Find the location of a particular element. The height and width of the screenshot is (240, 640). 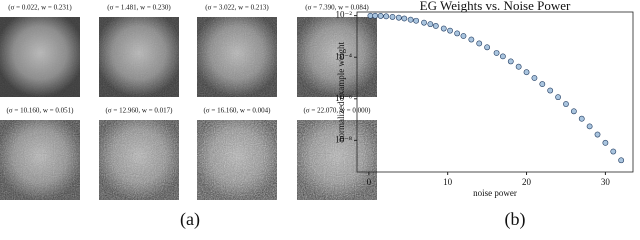

panel-label: (b) is located at coordinates (515, 219).